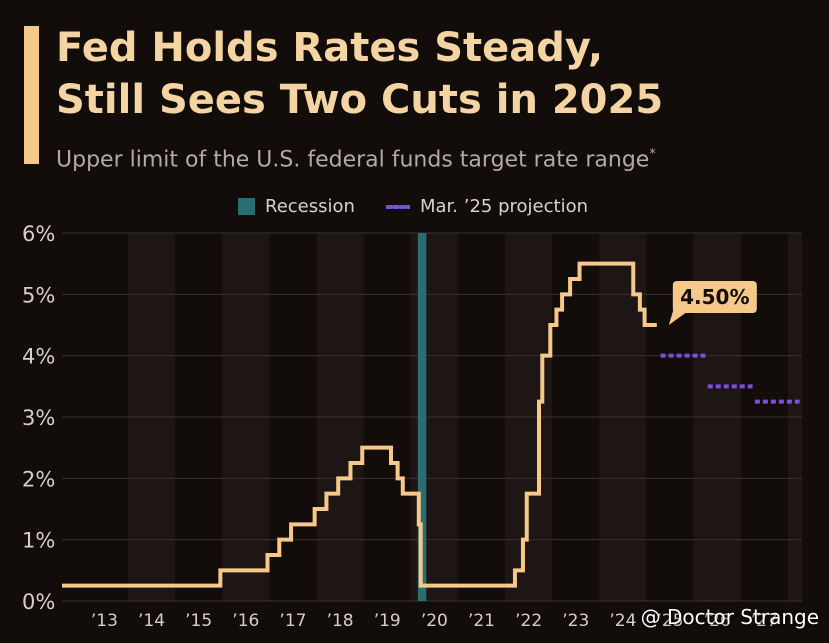 This screenshot has width=829, height=643. I want to click on x-tick-label: ’15, so click(198, 621).